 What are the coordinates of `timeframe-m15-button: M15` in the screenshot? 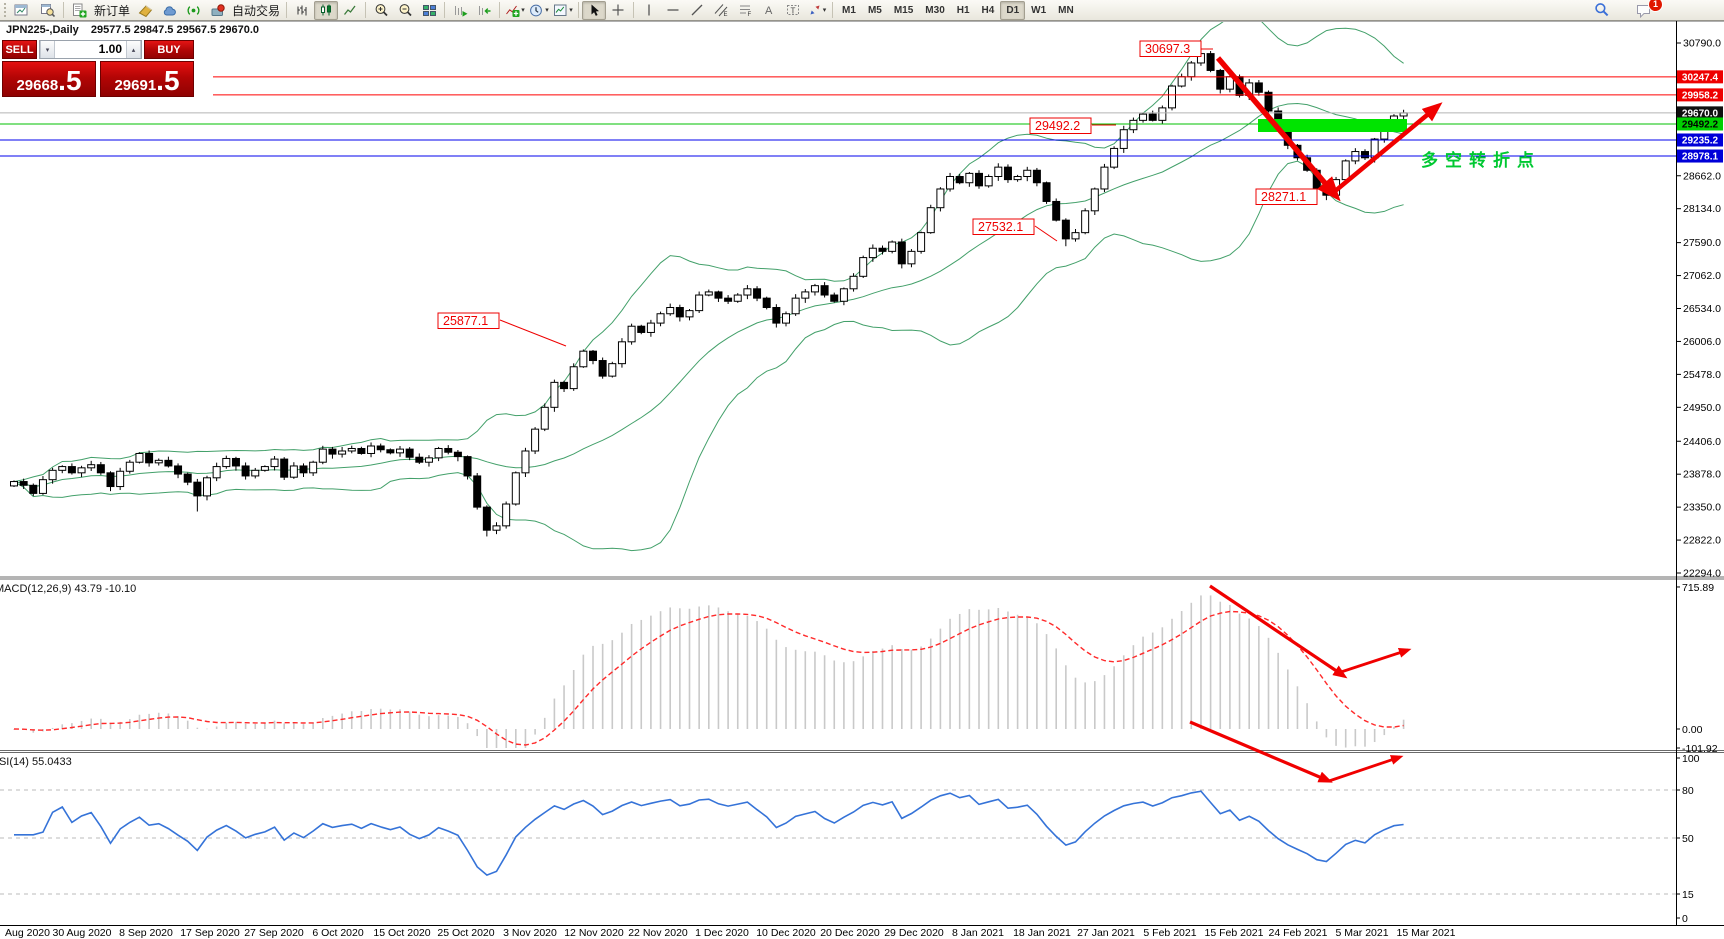 It's located at (903, 10).